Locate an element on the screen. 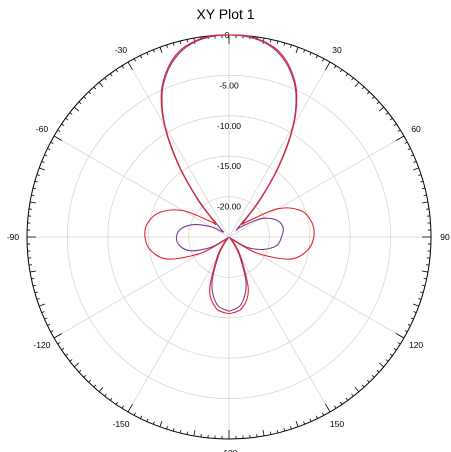 This screenshot has width=451, height=452. angle-label: -90 is located at coordinates (13, 237).